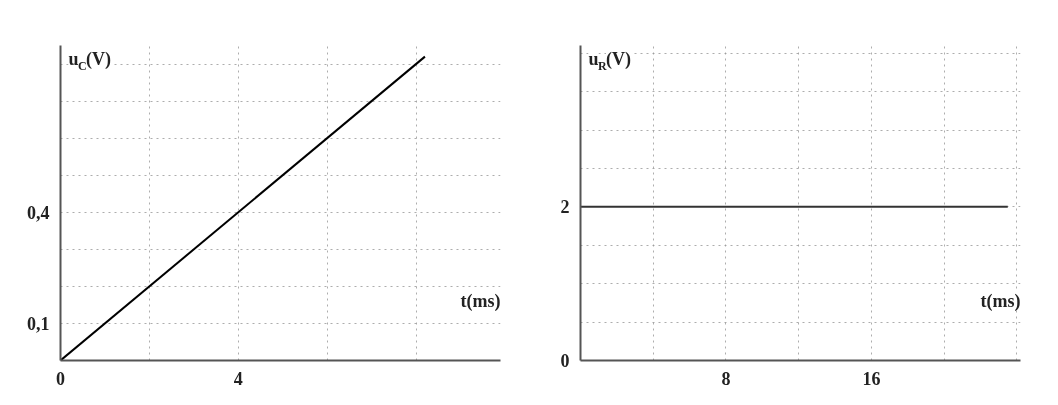 This screenshot has width=1058, height=405. Describe the element at coordinates (871, 378) in the screenshot. I see `x-tick-label: 16` at that location.